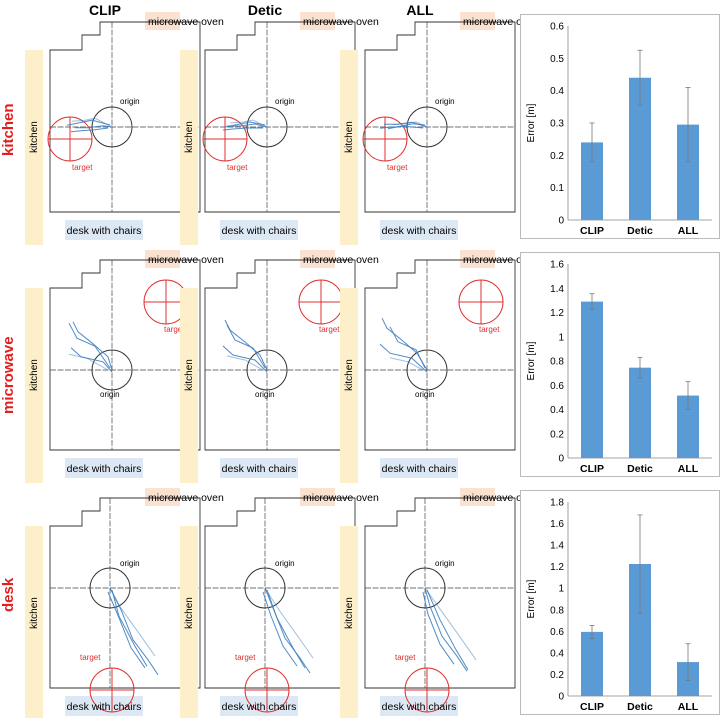 This screenshot has width=720, height=718. Describe the element at coordinates (640, 412) in the screenshot. I see `bar` at that location.